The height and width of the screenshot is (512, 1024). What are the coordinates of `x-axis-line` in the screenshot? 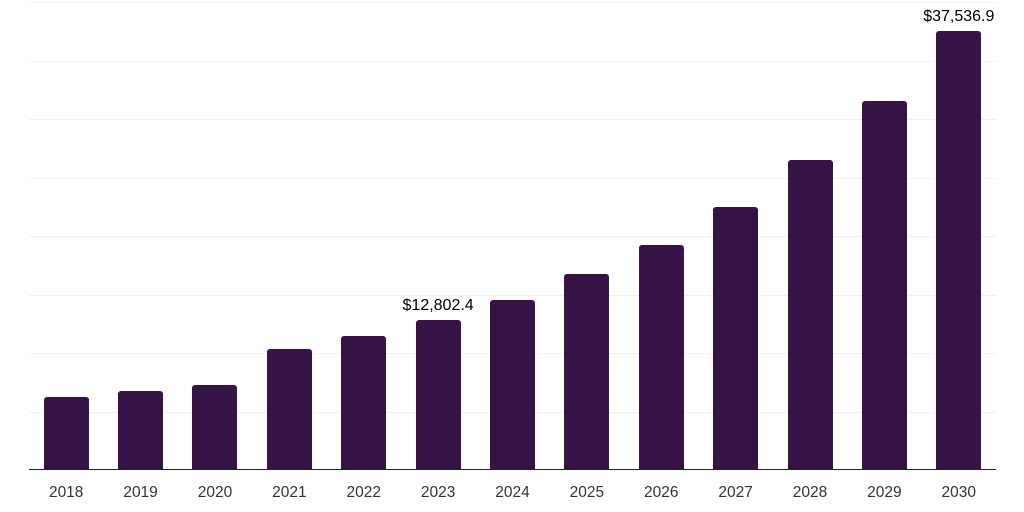 It's located at (512, 469).